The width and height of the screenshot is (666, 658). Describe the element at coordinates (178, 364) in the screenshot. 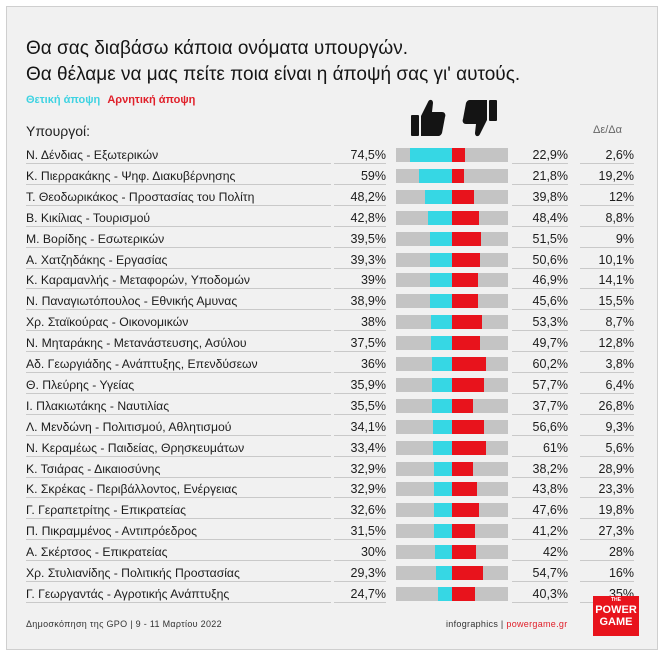

I see `minister-name: Αδ. Γεωργιάδης - Ανάπτυξης, Επενδύσεων` at that location.